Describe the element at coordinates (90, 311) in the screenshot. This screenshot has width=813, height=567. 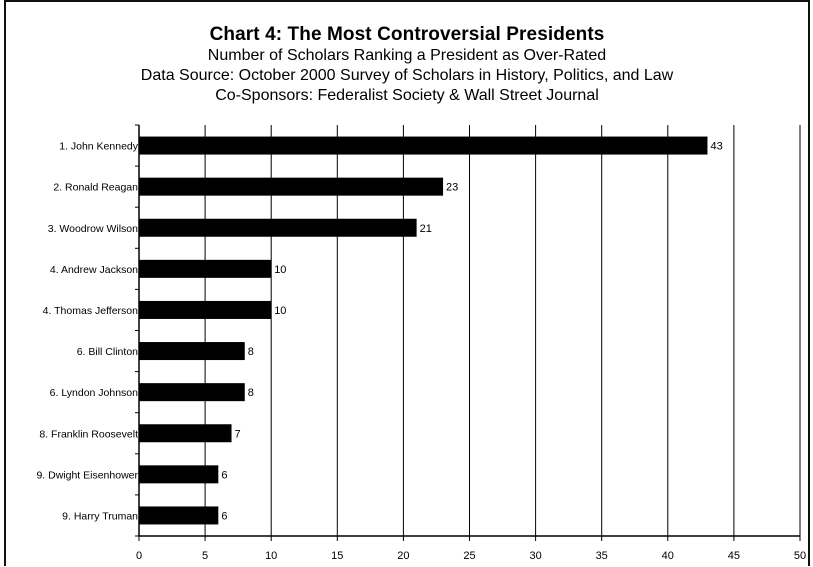
I see `category-label: 4. Thomas Jefferson` at that location.